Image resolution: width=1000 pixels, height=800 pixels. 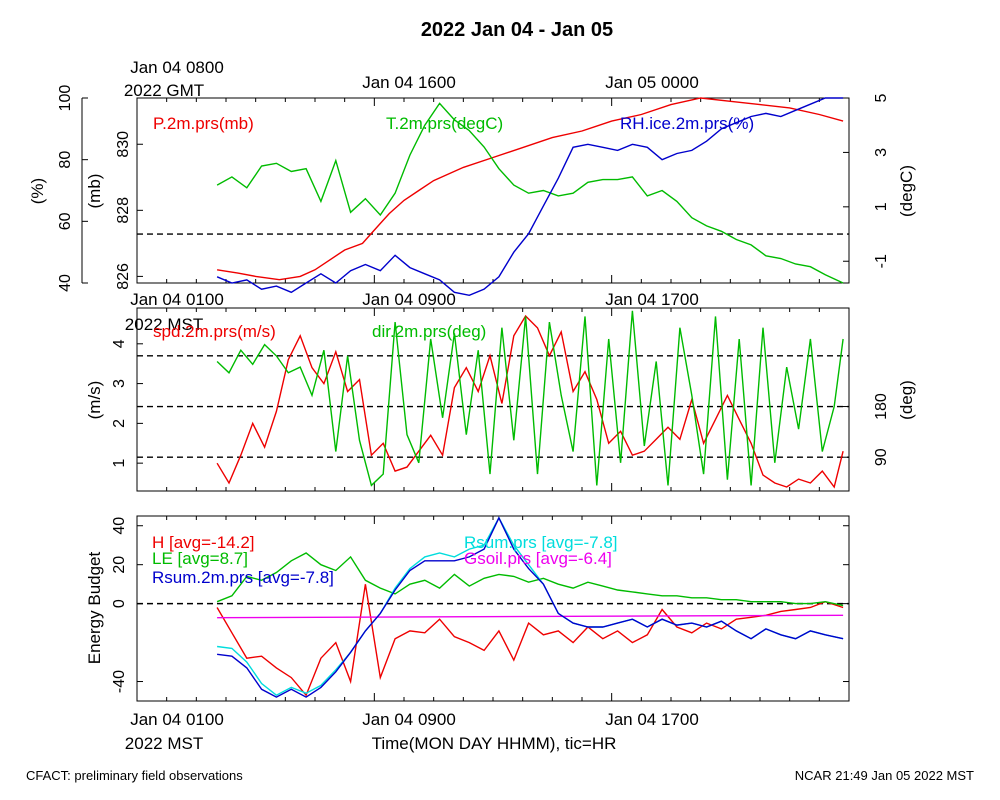 What do you see at coordinates (881, 261) in the screenshot?
I see `temperature-tick-label: -1` at bounding box center [881, 261].